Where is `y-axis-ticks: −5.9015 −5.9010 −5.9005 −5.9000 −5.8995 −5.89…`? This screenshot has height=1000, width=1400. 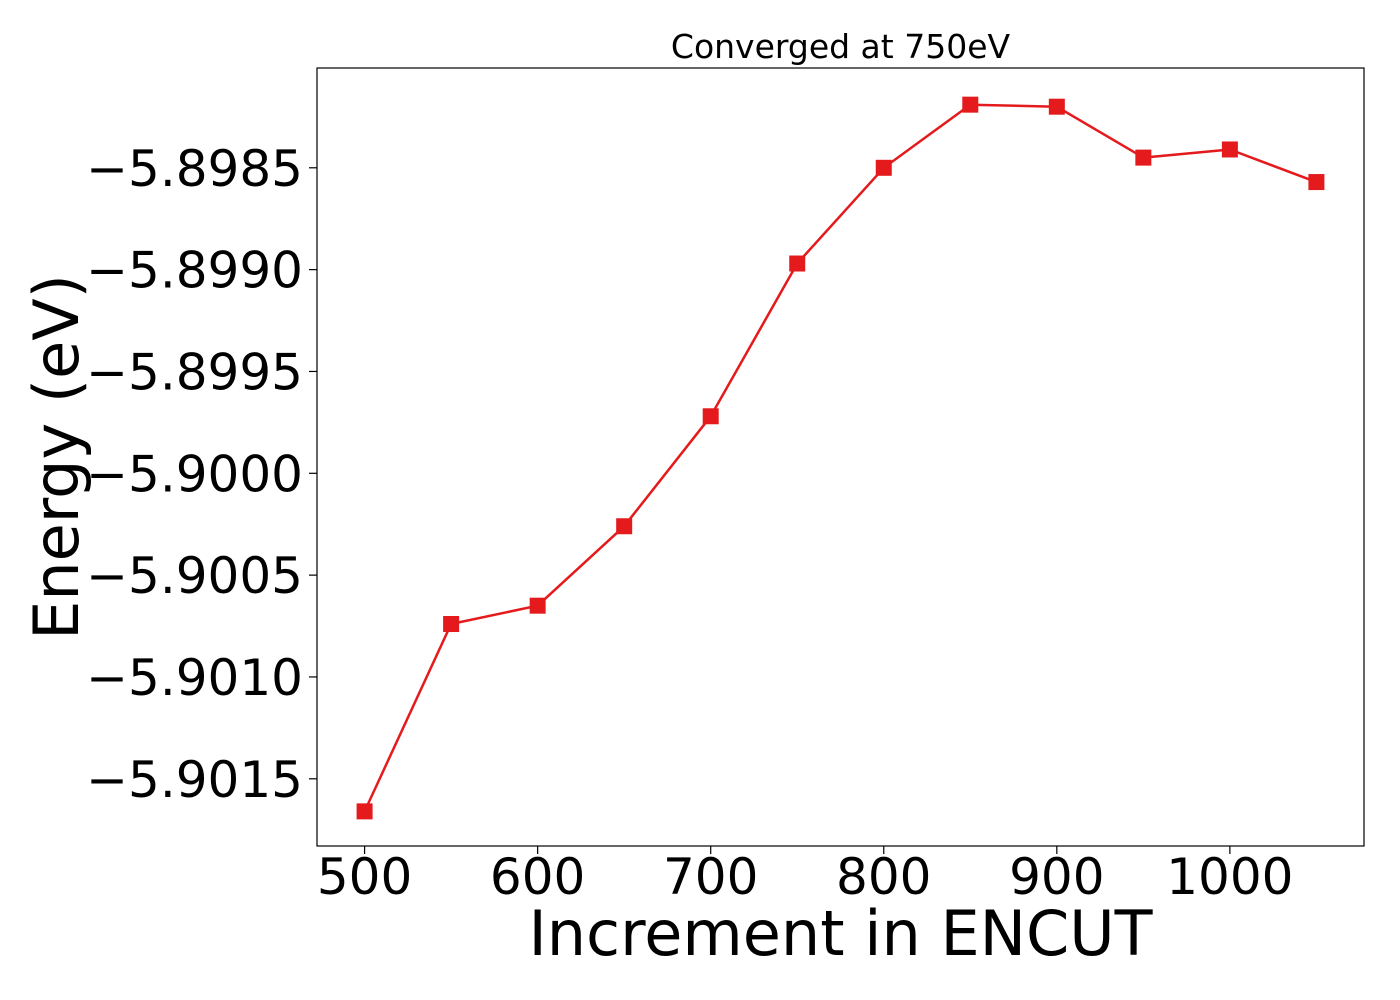
y-axis-ticks: −5.9015 −5.9010 −5.9005 −5.9000 −5.8995 −5.89… is located at coordinates (201, 474).